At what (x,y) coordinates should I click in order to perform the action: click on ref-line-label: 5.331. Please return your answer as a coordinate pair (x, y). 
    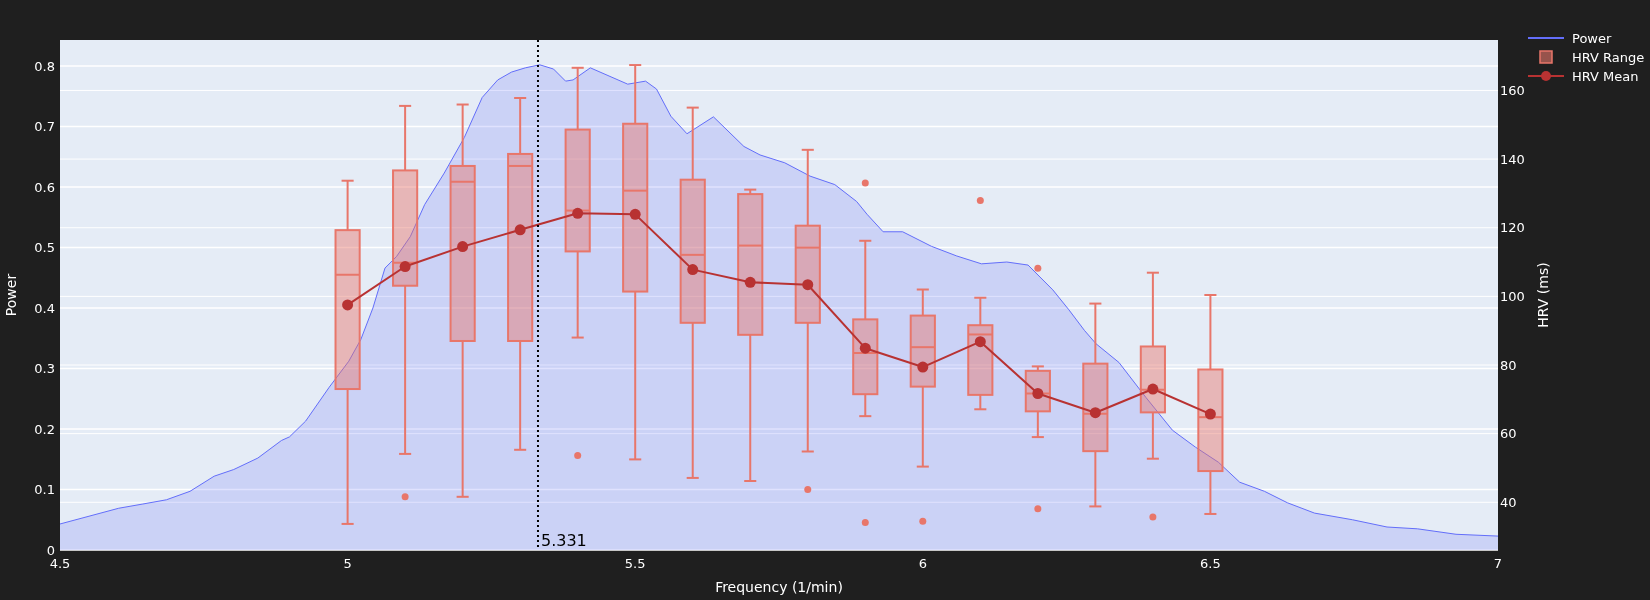
    Looking at the image, I should click on (563, 540).